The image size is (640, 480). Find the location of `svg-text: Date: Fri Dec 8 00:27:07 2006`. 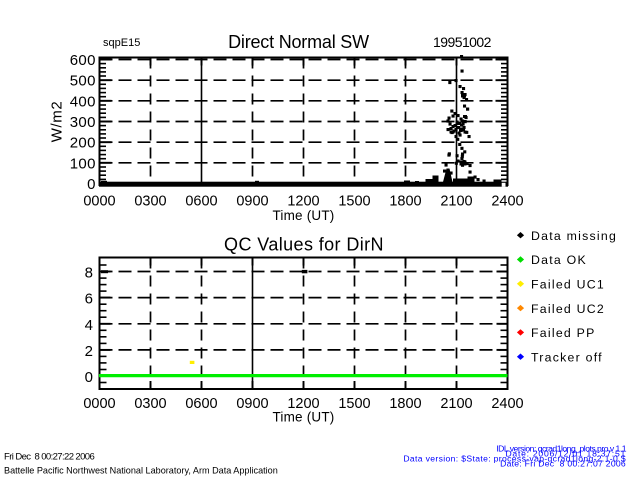

svg-text: Date: Fri Dec 8 00:27:07 2006 is located at coordinates (563, 464).